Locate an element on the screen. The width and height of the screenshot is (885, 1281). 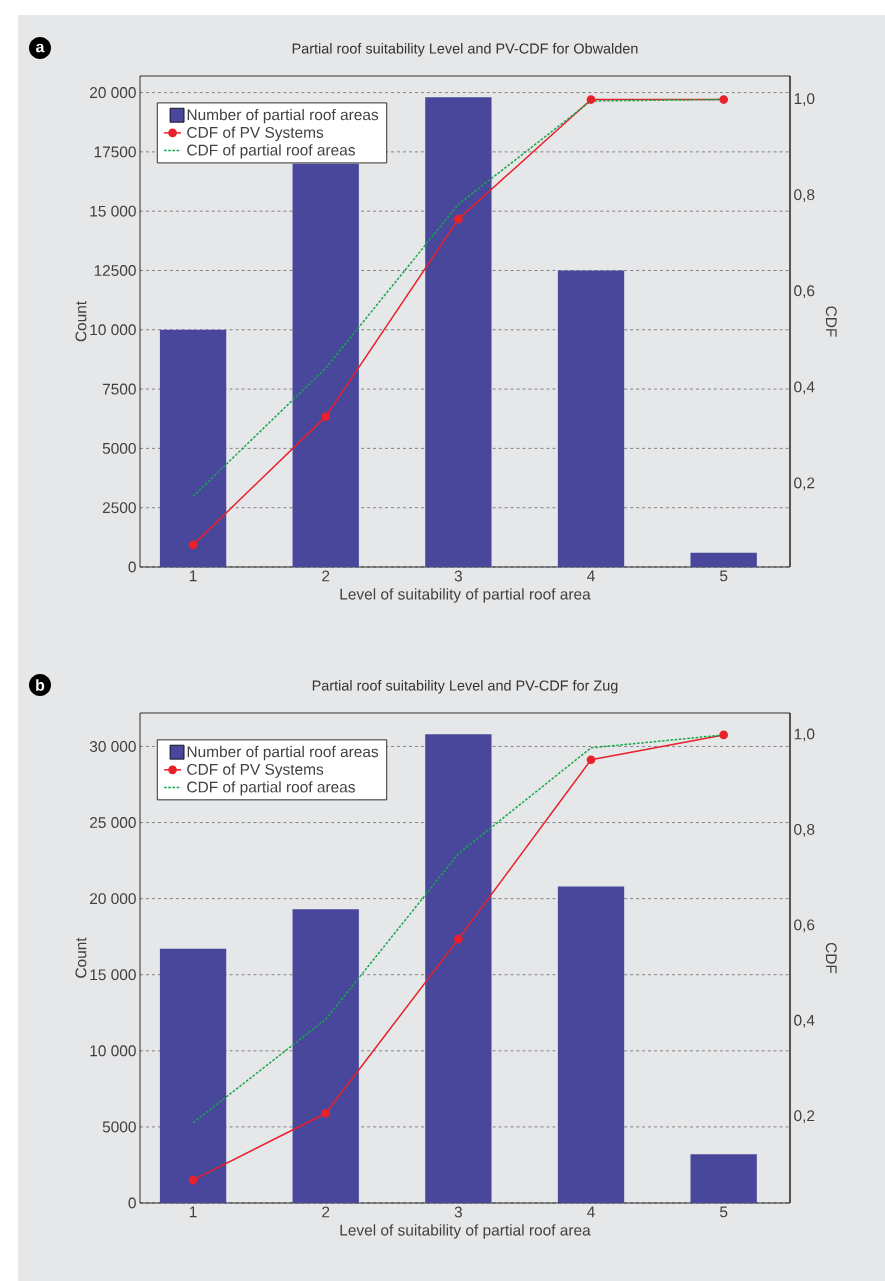
y-tick-label: 2500 is located at coordinates (119, 508).